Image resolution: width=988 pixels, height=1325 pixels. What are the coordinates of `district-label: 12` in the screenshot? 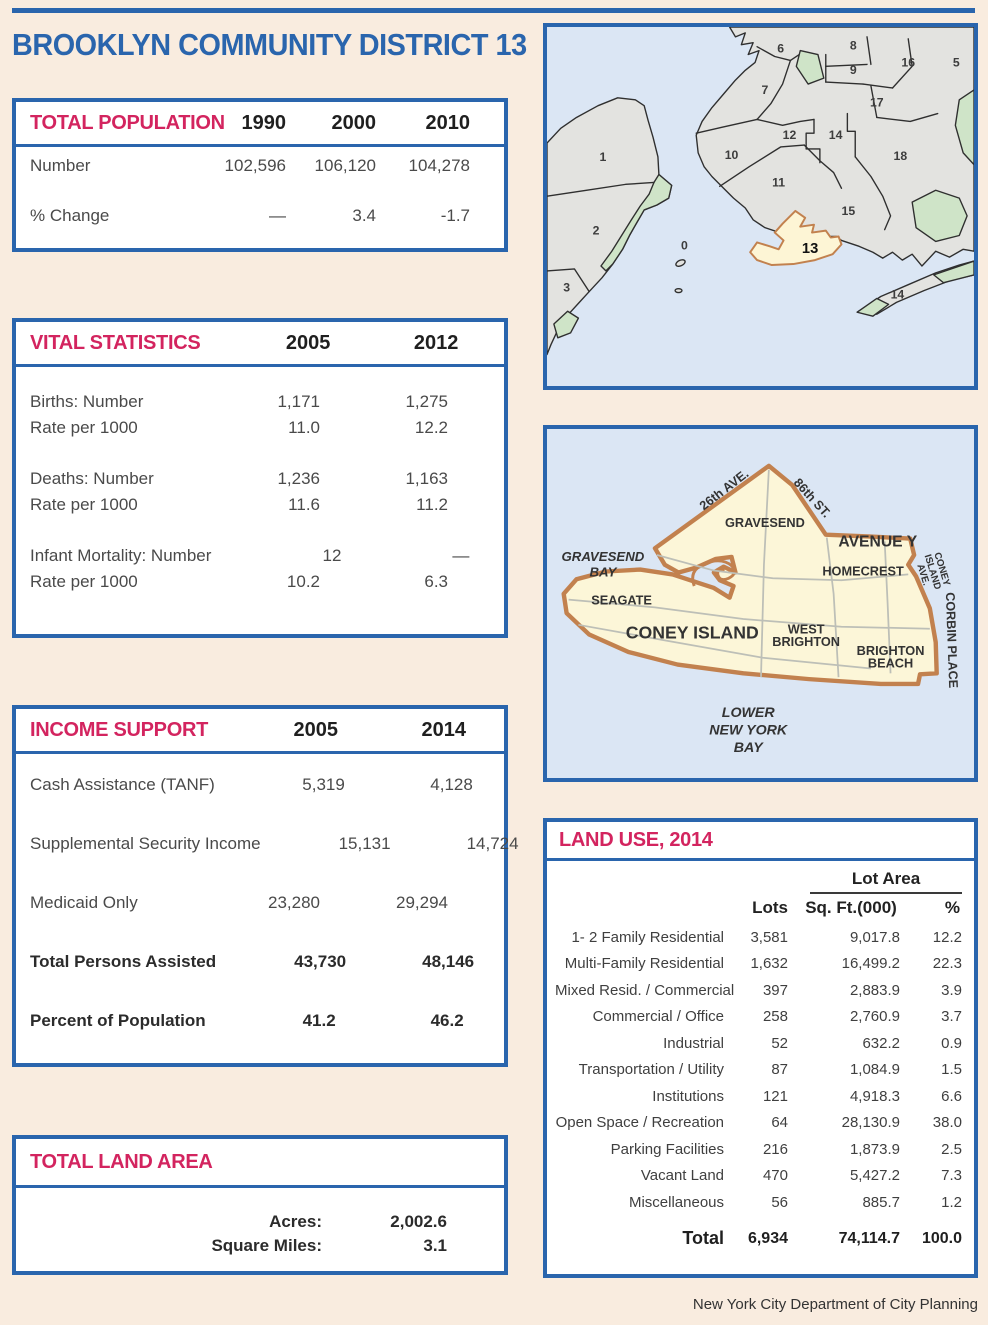 It's located at (790, 135).